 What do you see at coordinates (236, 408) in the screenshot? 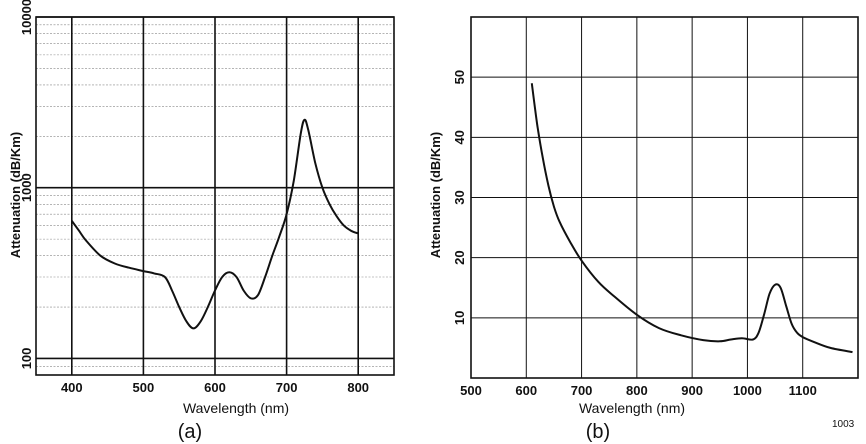
I see `chart-a-x-axis-label: Wavelength (nm)` at bounding box center [236, 408].